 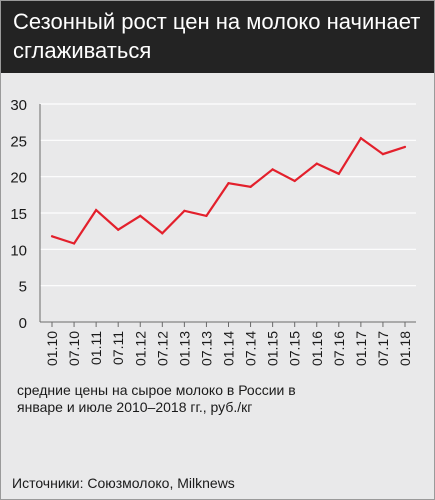 I want to click on x-tick-label: 01.18, so click(x=405, y=348).